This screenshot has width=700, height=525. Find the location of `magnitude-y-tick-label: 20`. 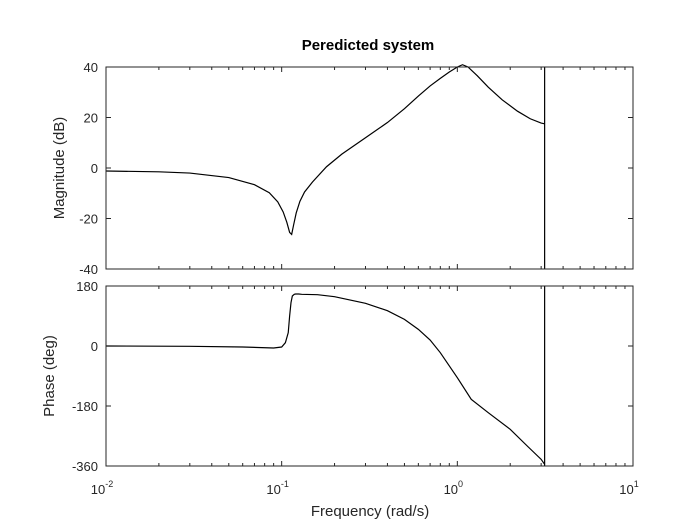

magnitude-y-tick-label: 20 is located at coordinates (91, 118).